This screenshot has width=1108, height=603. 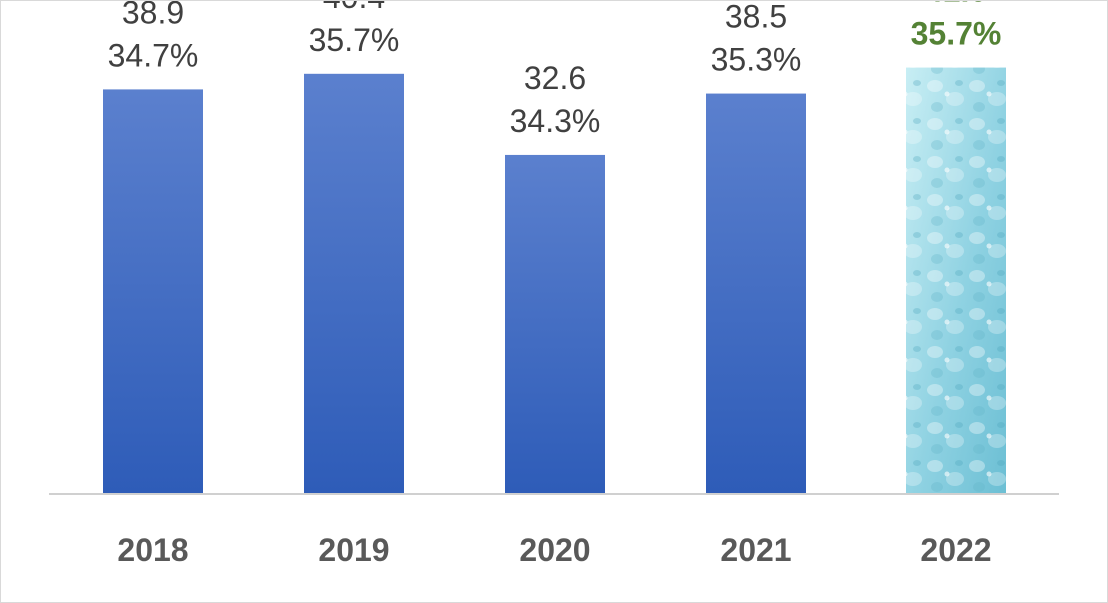 What do you see at coordinates (153, 15) in the screenshot?
I see `value-label-2018: 38.9` at bounding box center [153, 15].